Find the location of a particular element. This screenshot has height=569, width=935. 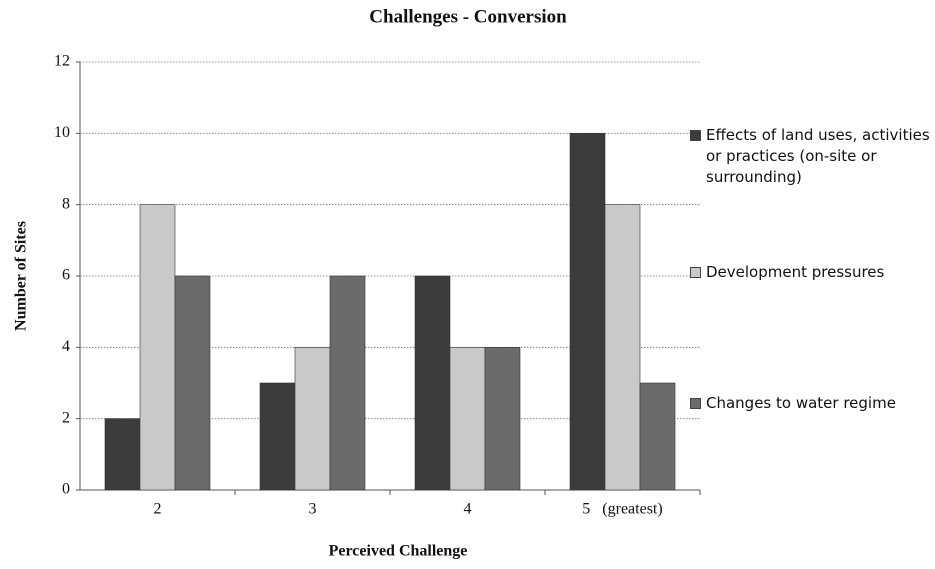

legend-item: Development pressures is located at coordinates (810, 272).